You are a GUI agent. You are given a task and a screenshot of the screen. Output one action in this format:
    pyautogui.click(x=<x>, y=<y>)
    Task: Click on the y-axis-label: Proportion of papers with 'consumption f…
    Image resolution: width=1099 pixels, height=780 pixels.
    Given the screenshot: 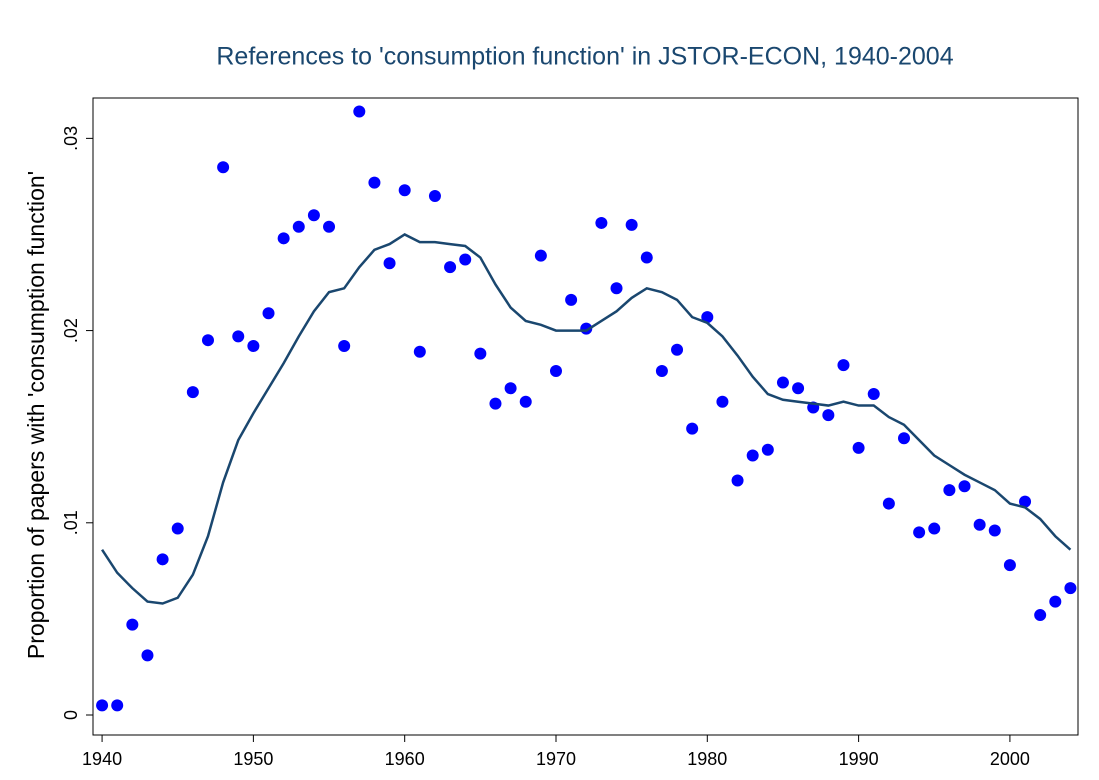 What is the action you would take?
    pyautogui.click(x=36, y=415)
    